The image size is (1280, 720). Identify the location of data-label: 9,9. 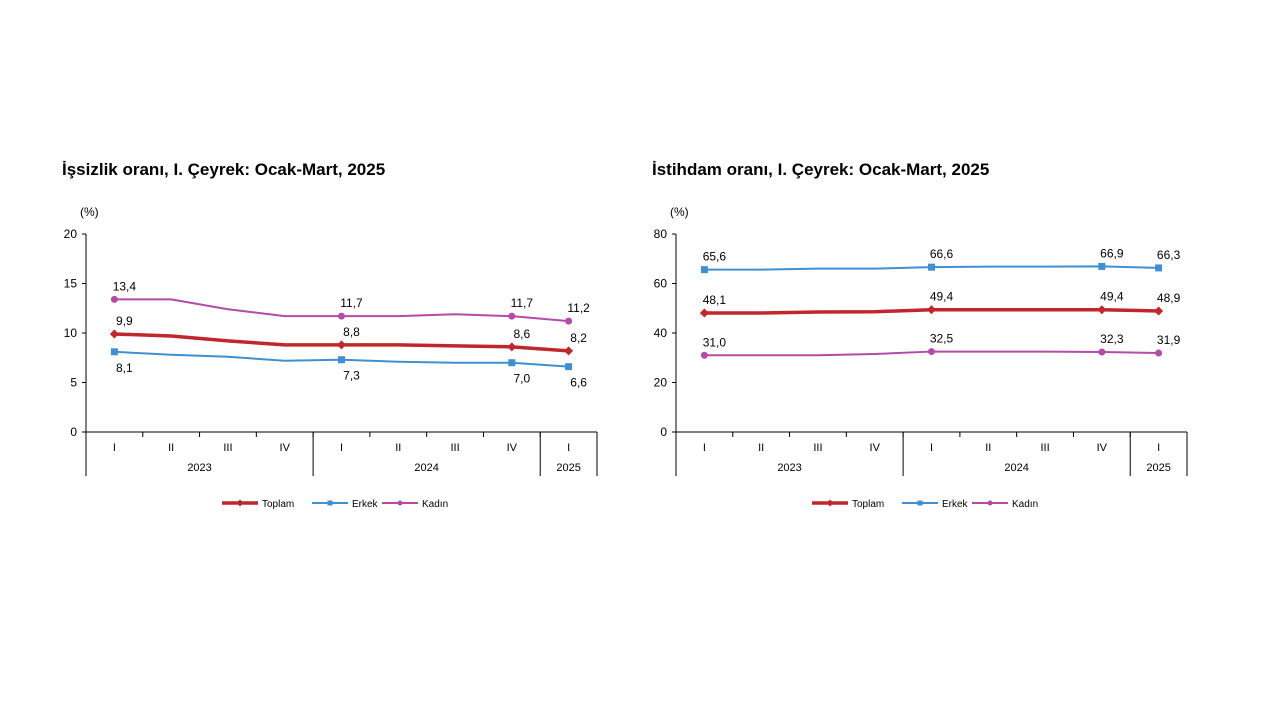
(124, 321).